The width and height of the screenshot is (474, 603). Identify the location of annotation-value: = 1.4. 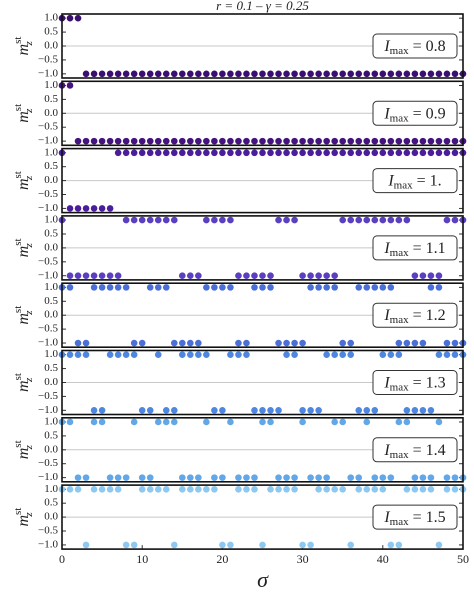
(427, 449).